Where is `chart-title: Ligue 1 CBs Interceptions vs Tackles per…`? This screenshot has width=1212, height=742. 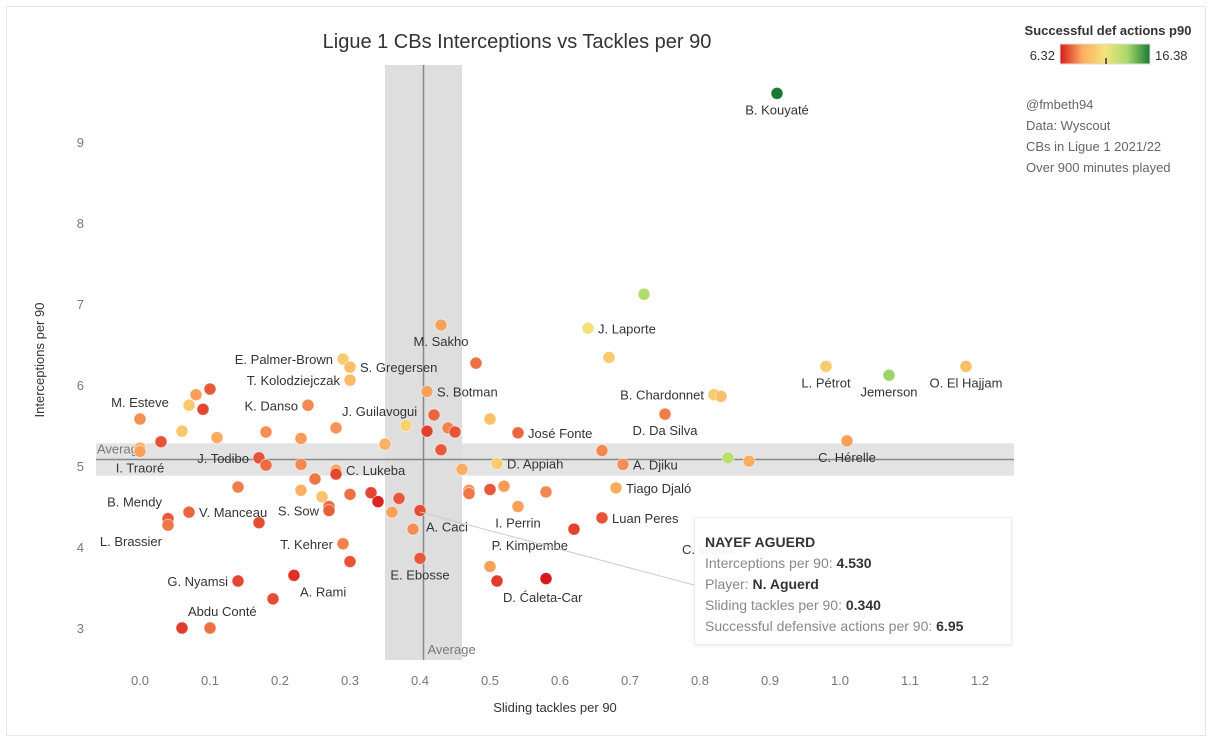 chart-title: Ligue 1 CBs Interceptions vs Tackles per… is located at coordinates (517, 42).